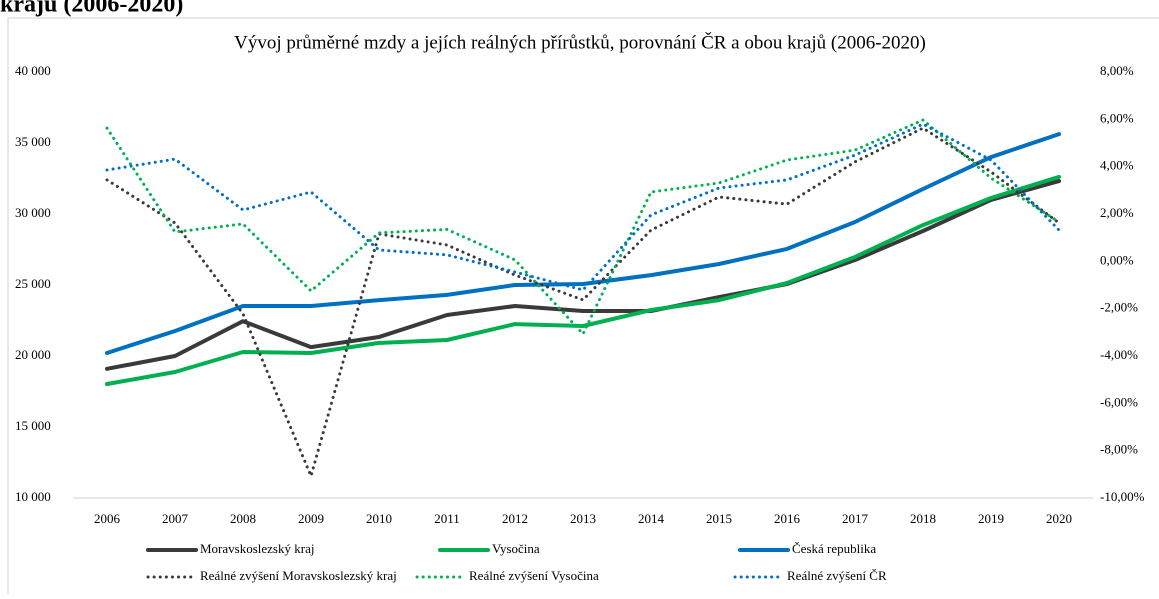 The height and width of the screenshot is (599, 1159). Describe the element at coordinates (1117, 165) in the screenshot. I see `y2-tick-label: 4,00%` at that location.